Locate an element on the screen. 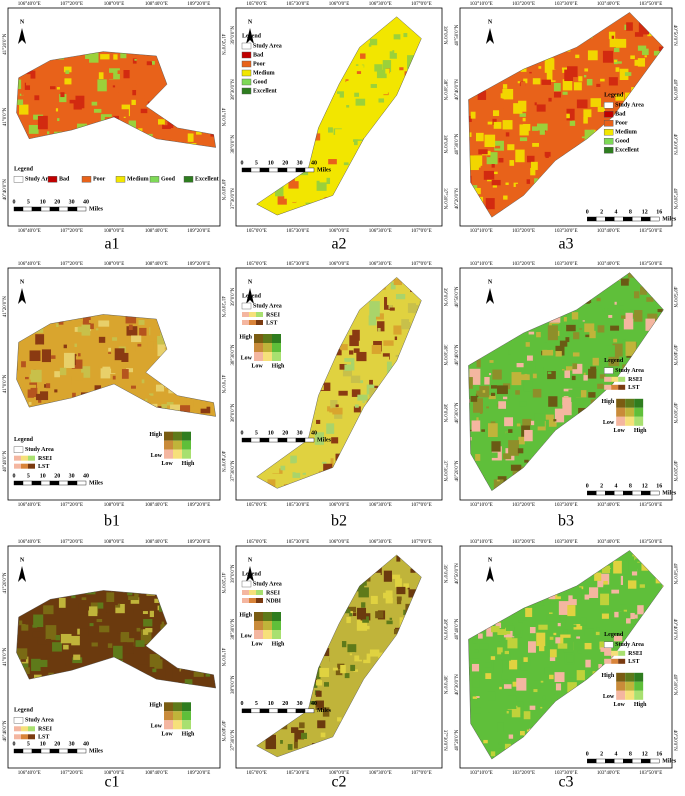 This screenshot has width=685, height=796. lat-tick-label: 40°20'0"N is located at coordinates (674, 198).